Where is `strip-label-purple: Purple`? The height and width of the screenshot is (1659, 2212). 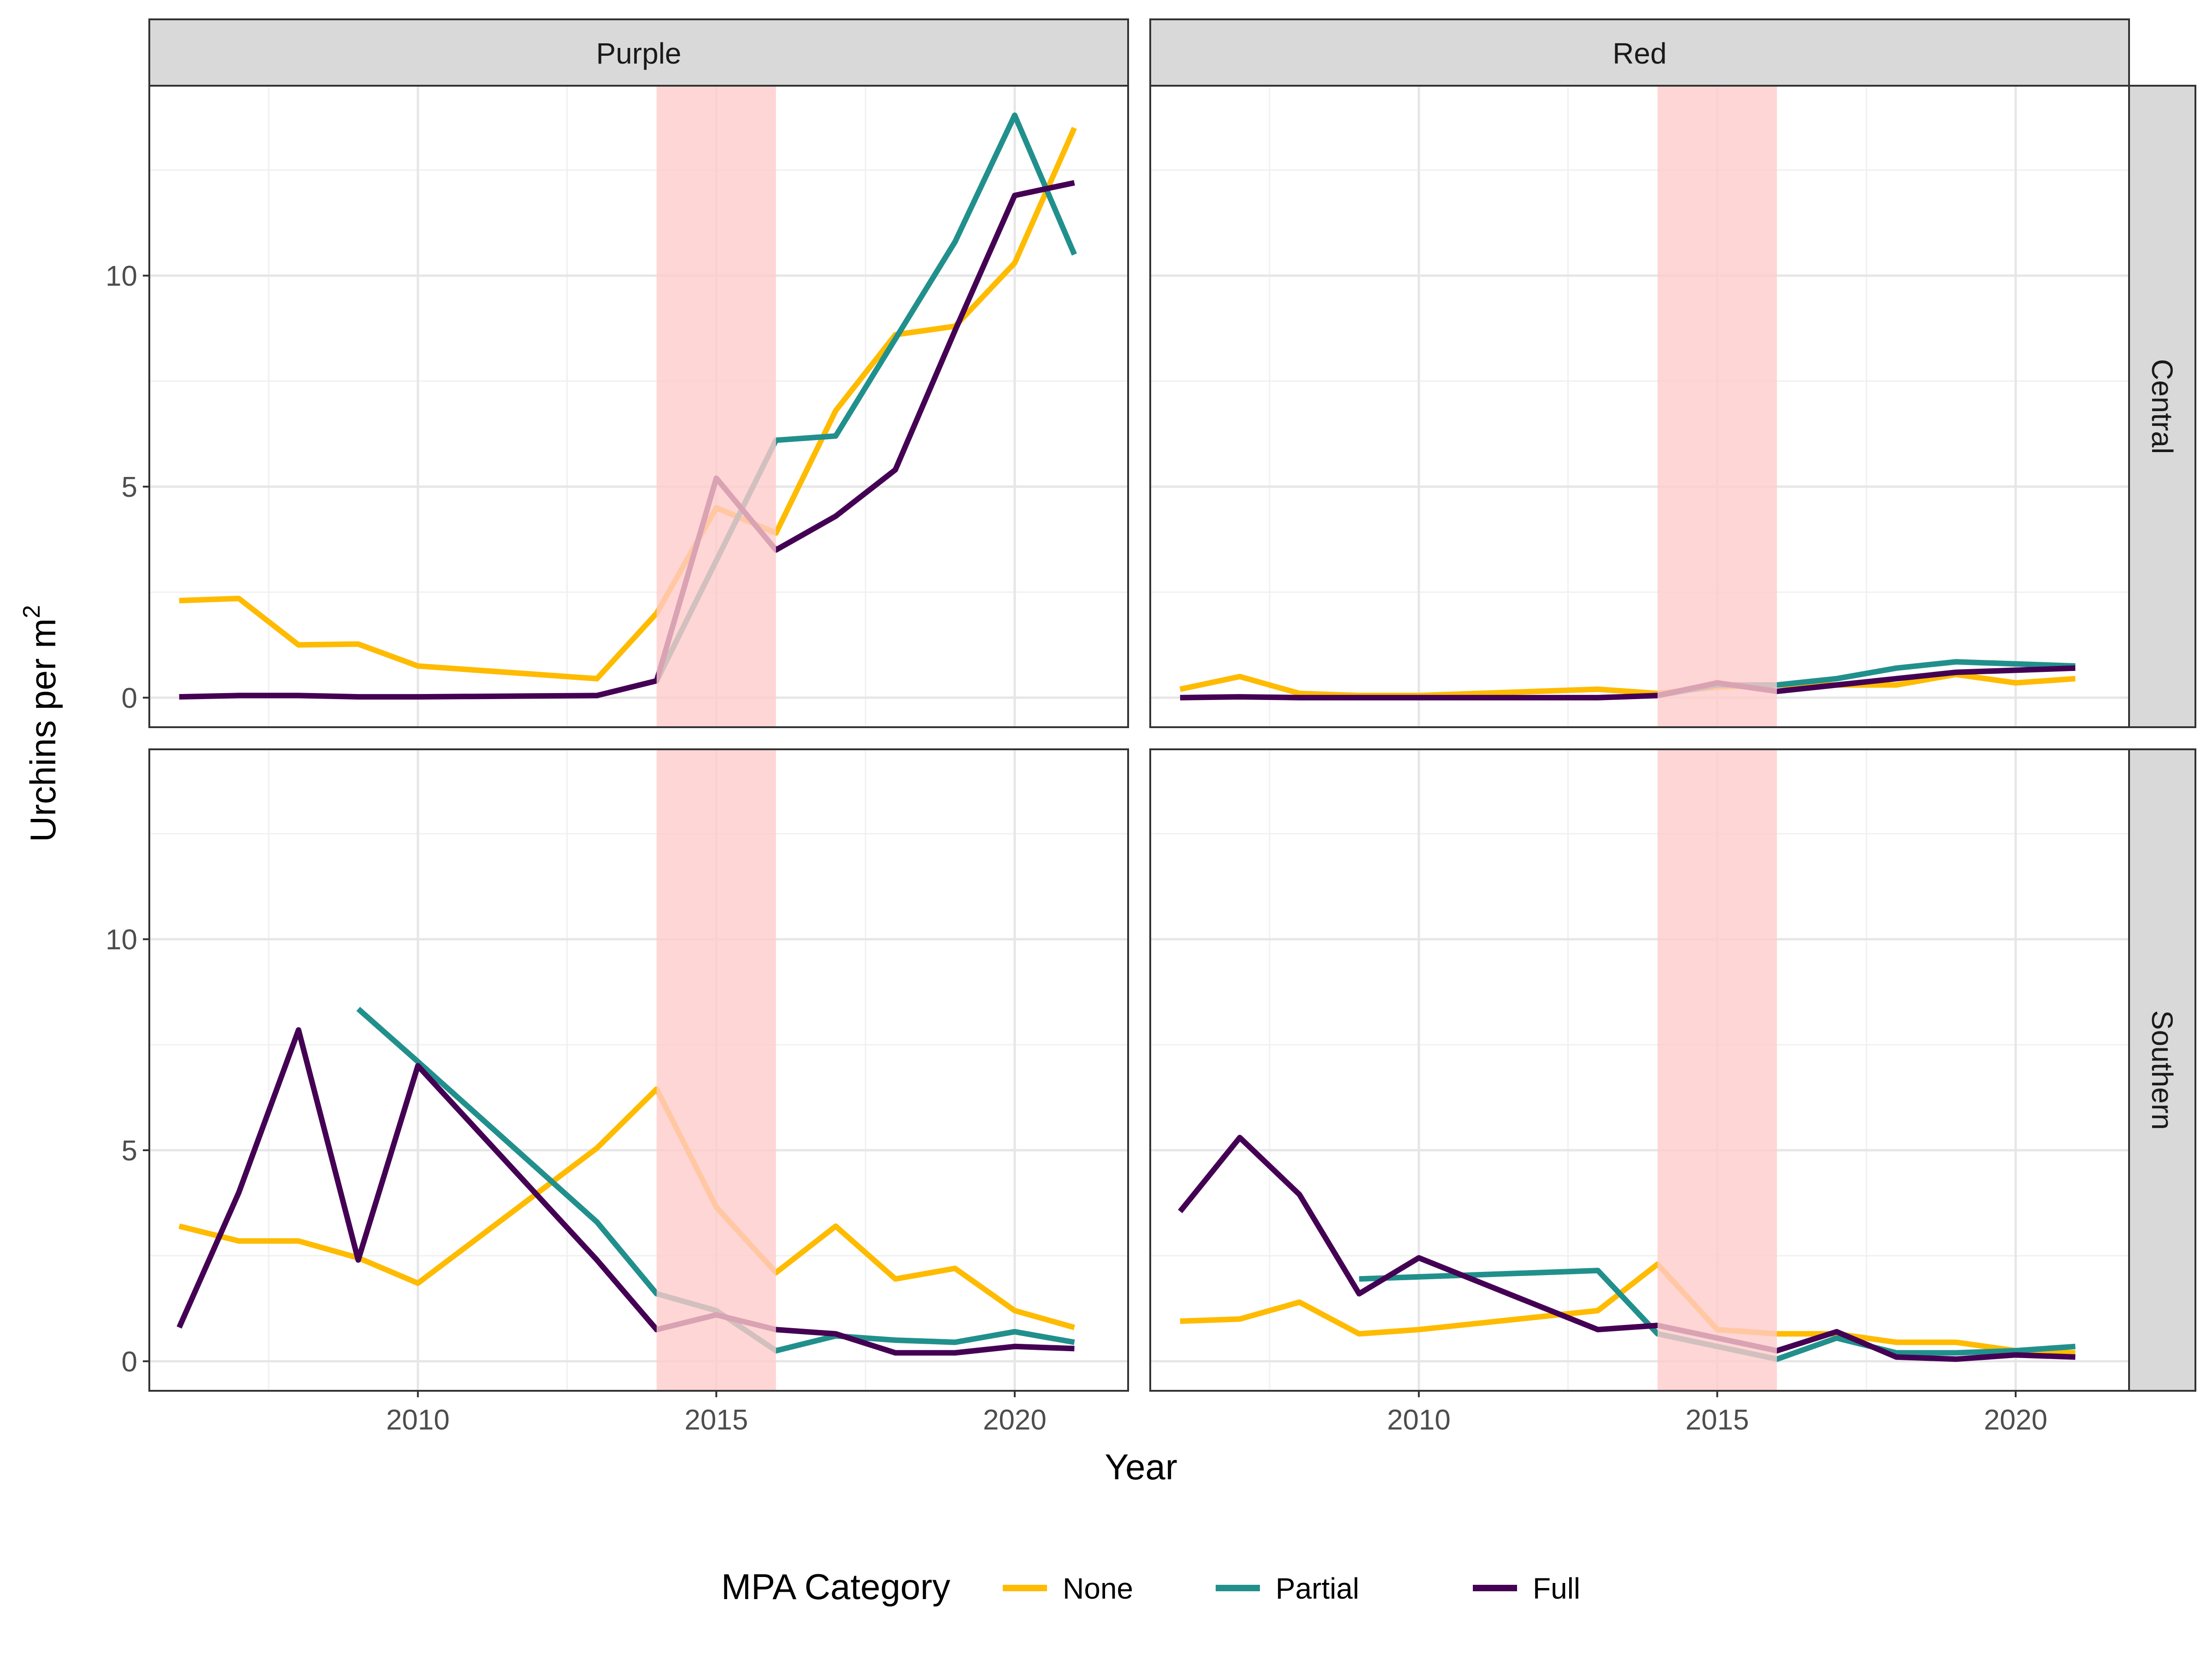 strip-label-purple: Purple is located at coordinates (639, 53).